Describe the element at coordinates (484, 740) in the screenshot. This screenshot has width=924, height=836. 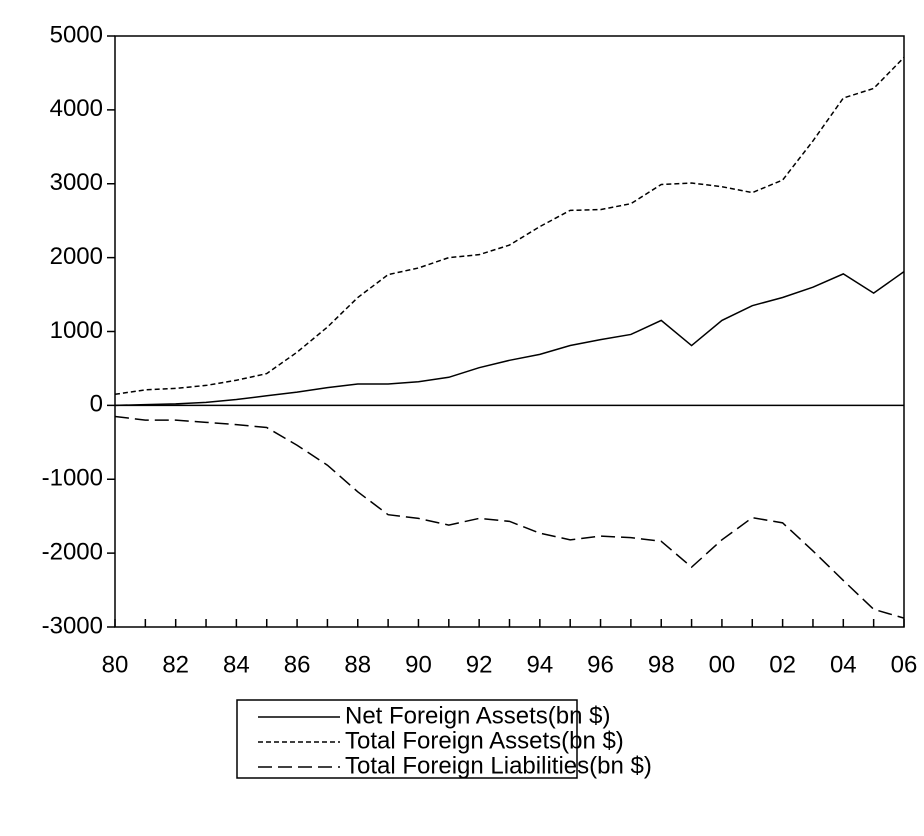
I see `legend-label: Total Foreign Assets(bn $)` at that location.